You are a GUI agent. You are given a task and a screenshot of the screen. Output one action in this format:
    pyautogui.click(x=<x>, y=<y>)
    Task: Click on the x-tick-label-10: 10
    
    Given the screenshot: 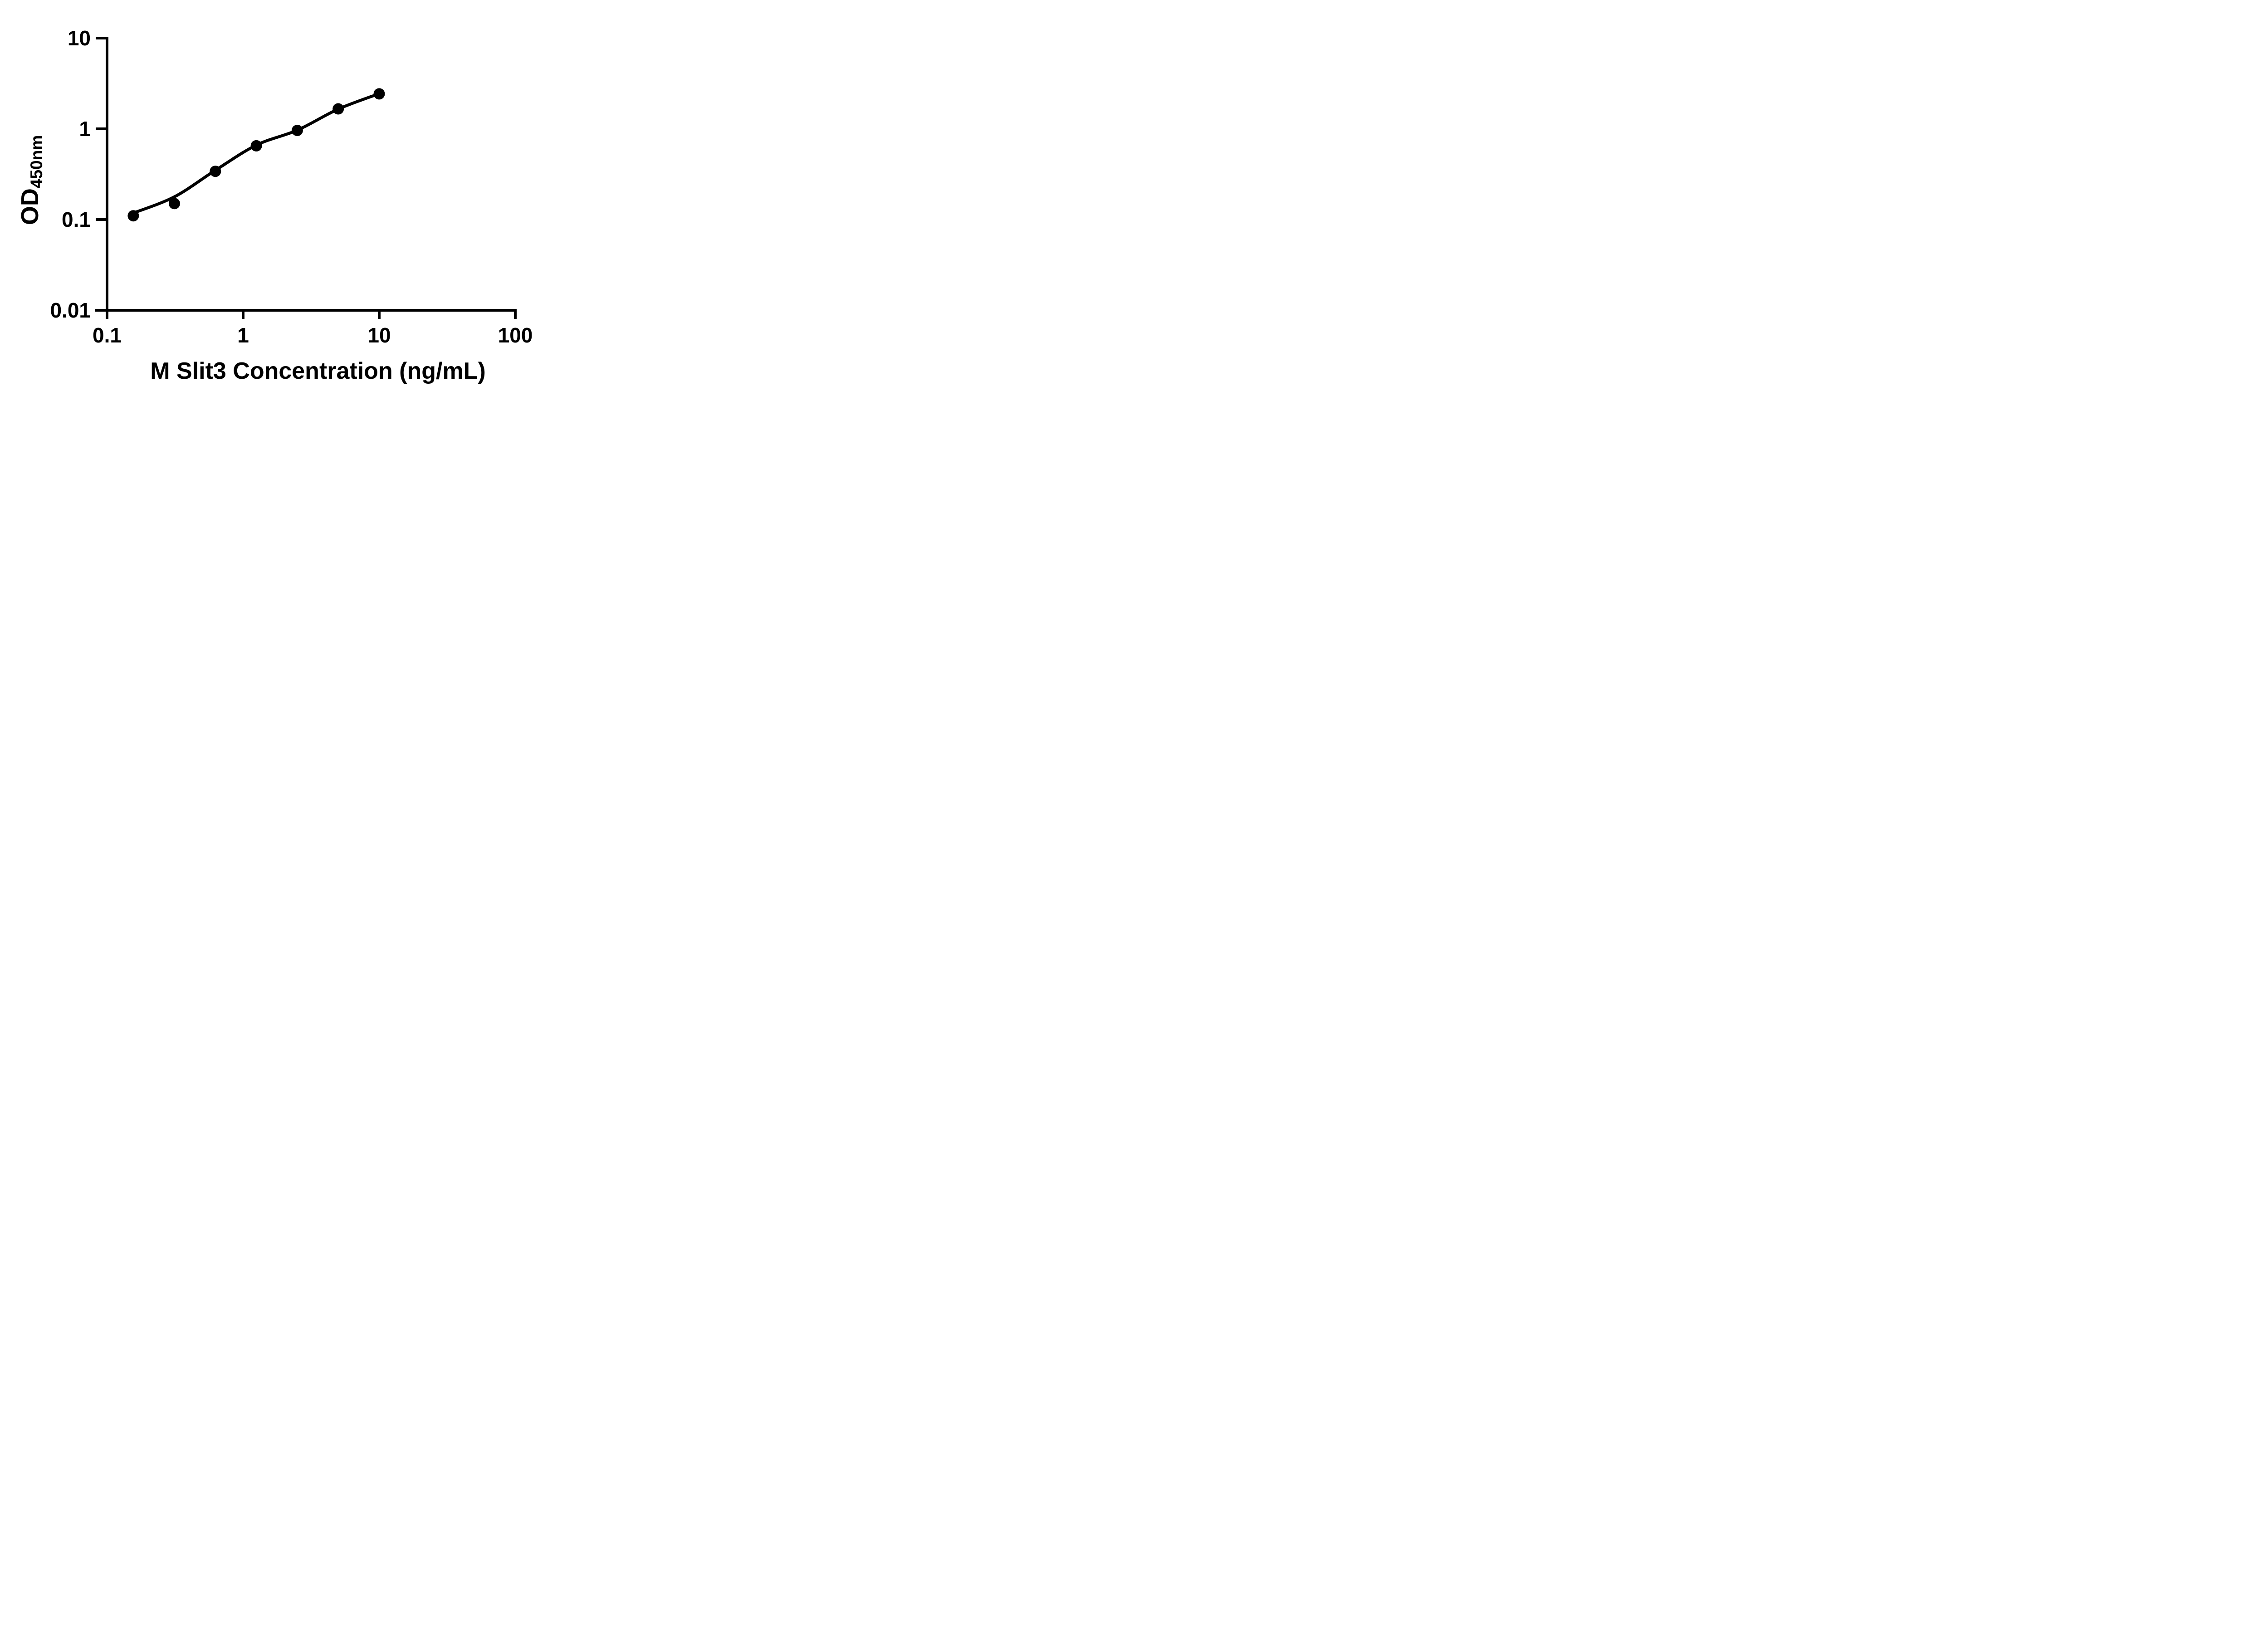 What is the action you would take?
    pyautogui.click(x=379, y=335)
    